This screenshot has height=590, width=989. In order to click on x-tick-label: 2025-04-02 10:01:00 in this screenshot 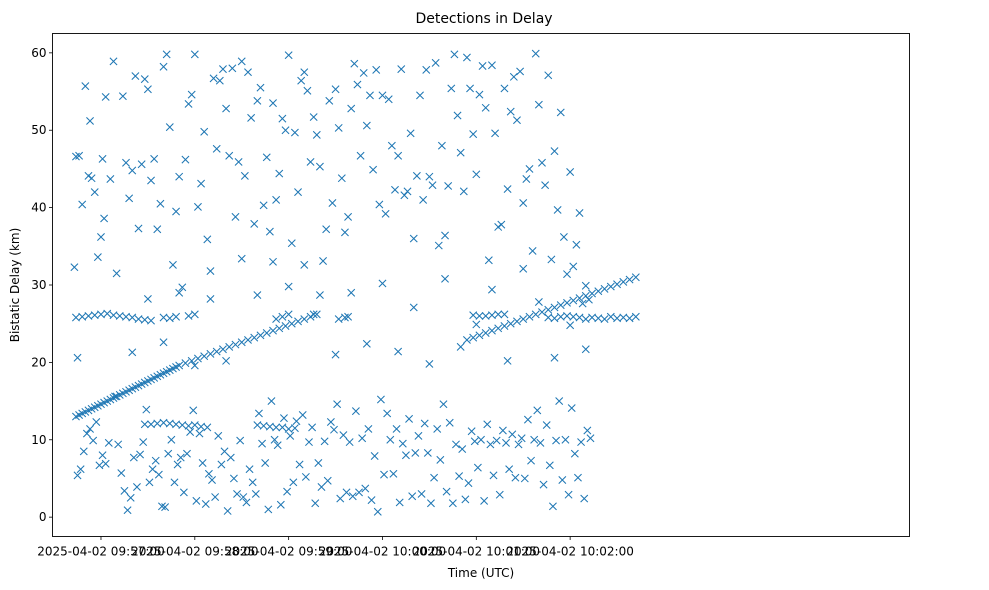, I will do `click(476, 552)`.